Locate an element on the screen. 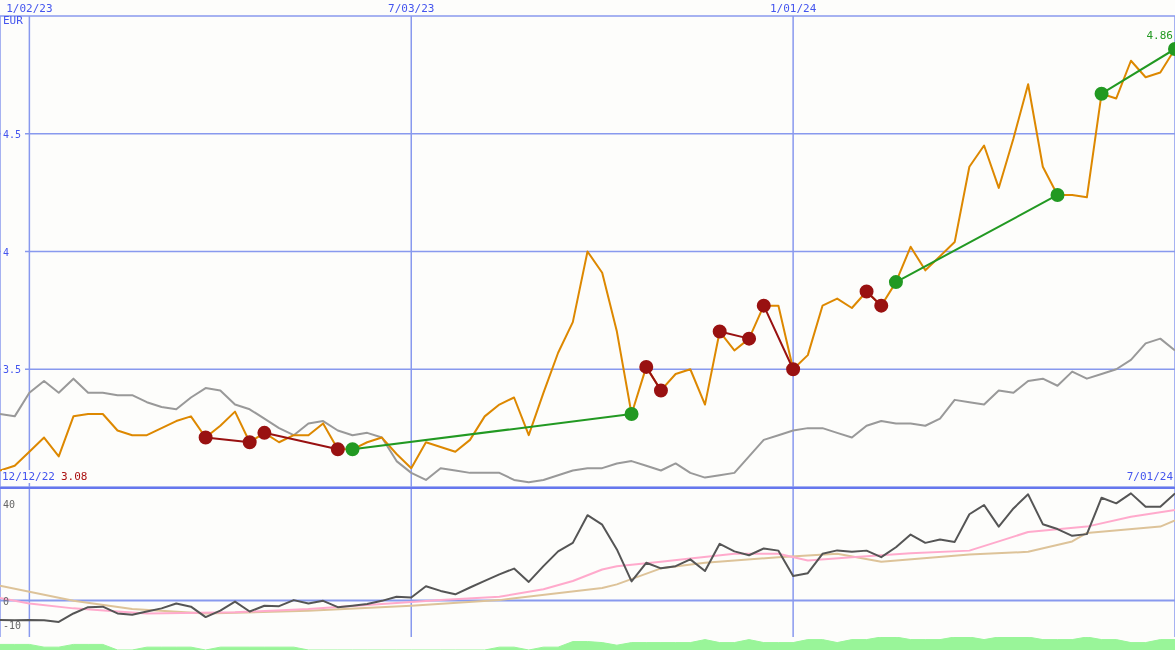  x-tick-label: 7/03/23 is located at coordinates (411, 8).